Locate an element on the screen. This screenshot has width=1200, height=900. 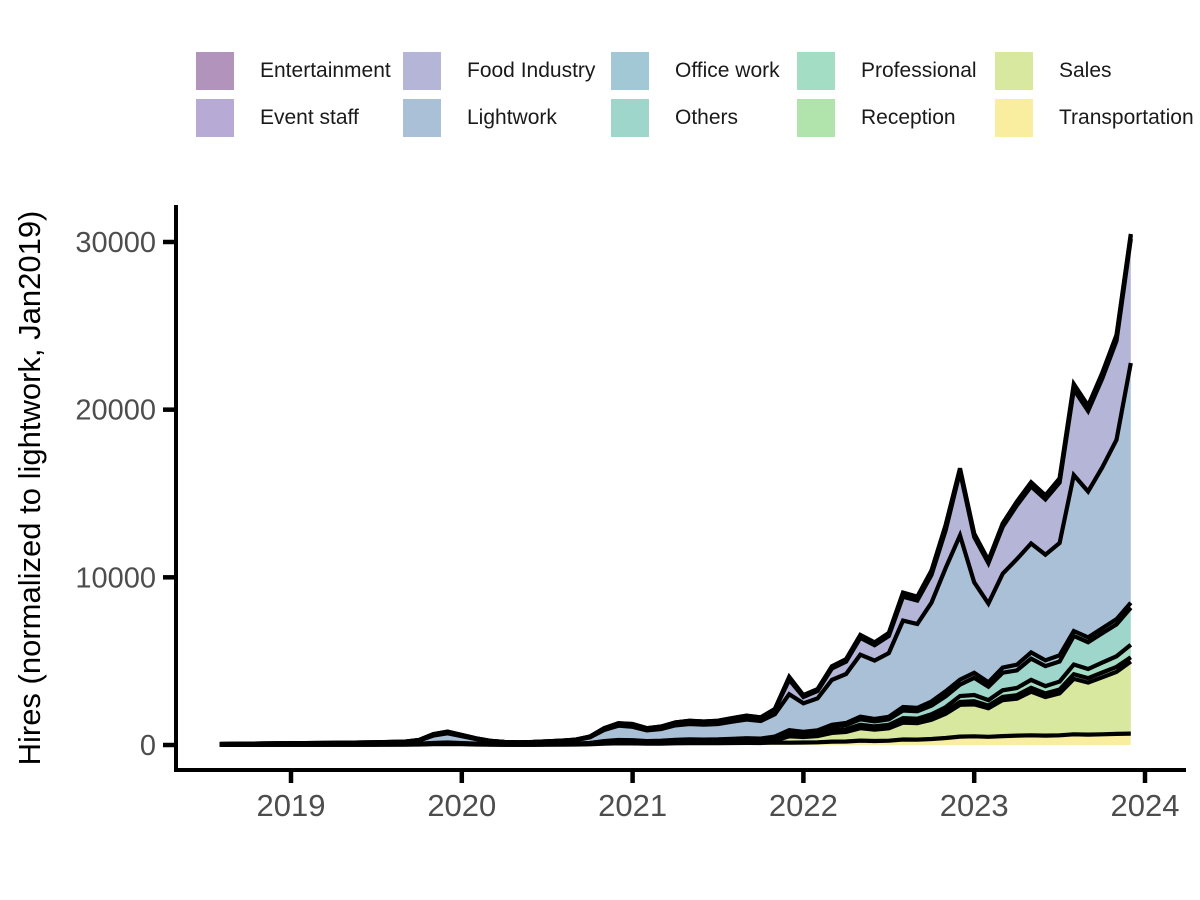
legend-swatch-office-work is located at coordinates (630, 71).